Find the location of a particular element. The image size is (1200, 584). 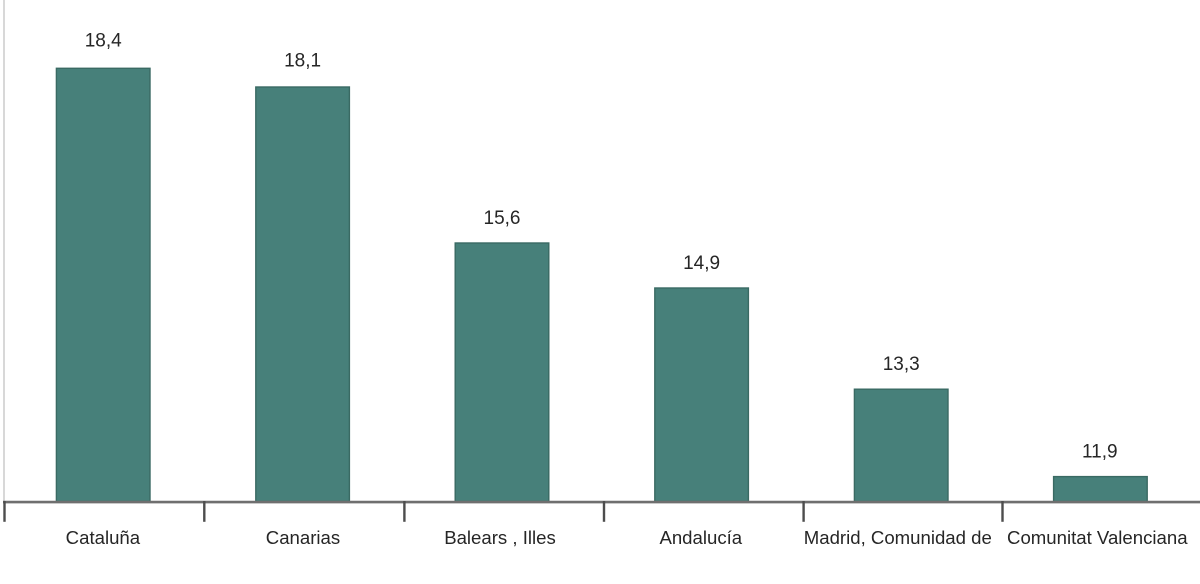

svg-text: Cataluña is located at coordinates (103, 537).